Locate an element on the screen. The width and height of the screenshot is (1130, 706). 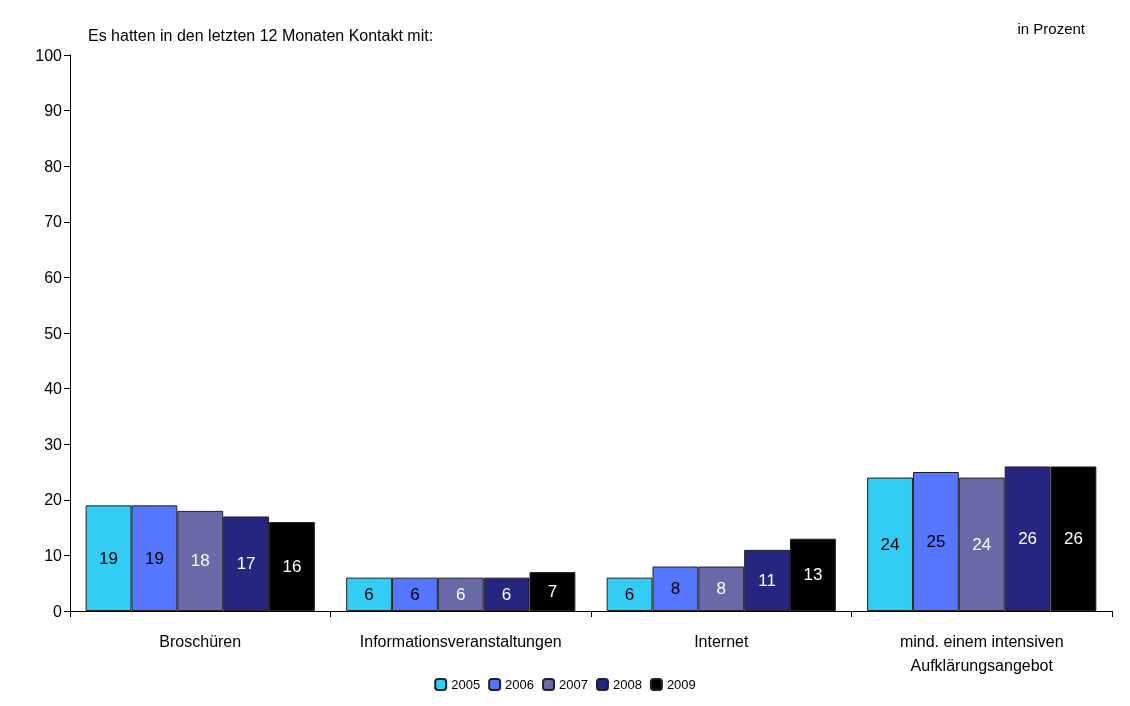
y-tick-label: 70 is located at coordinates (53, 222).